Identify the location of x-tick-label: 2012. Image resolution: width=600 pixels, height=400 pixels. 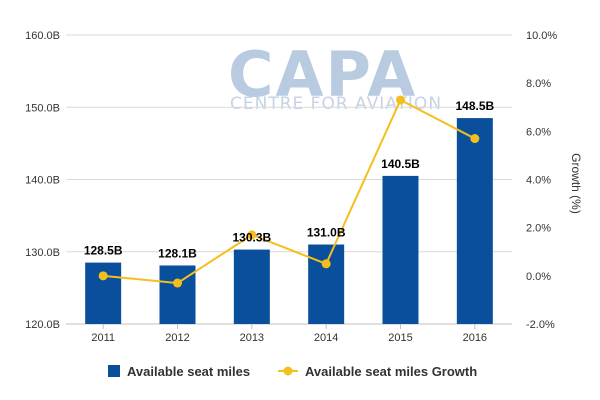
(177, 338).